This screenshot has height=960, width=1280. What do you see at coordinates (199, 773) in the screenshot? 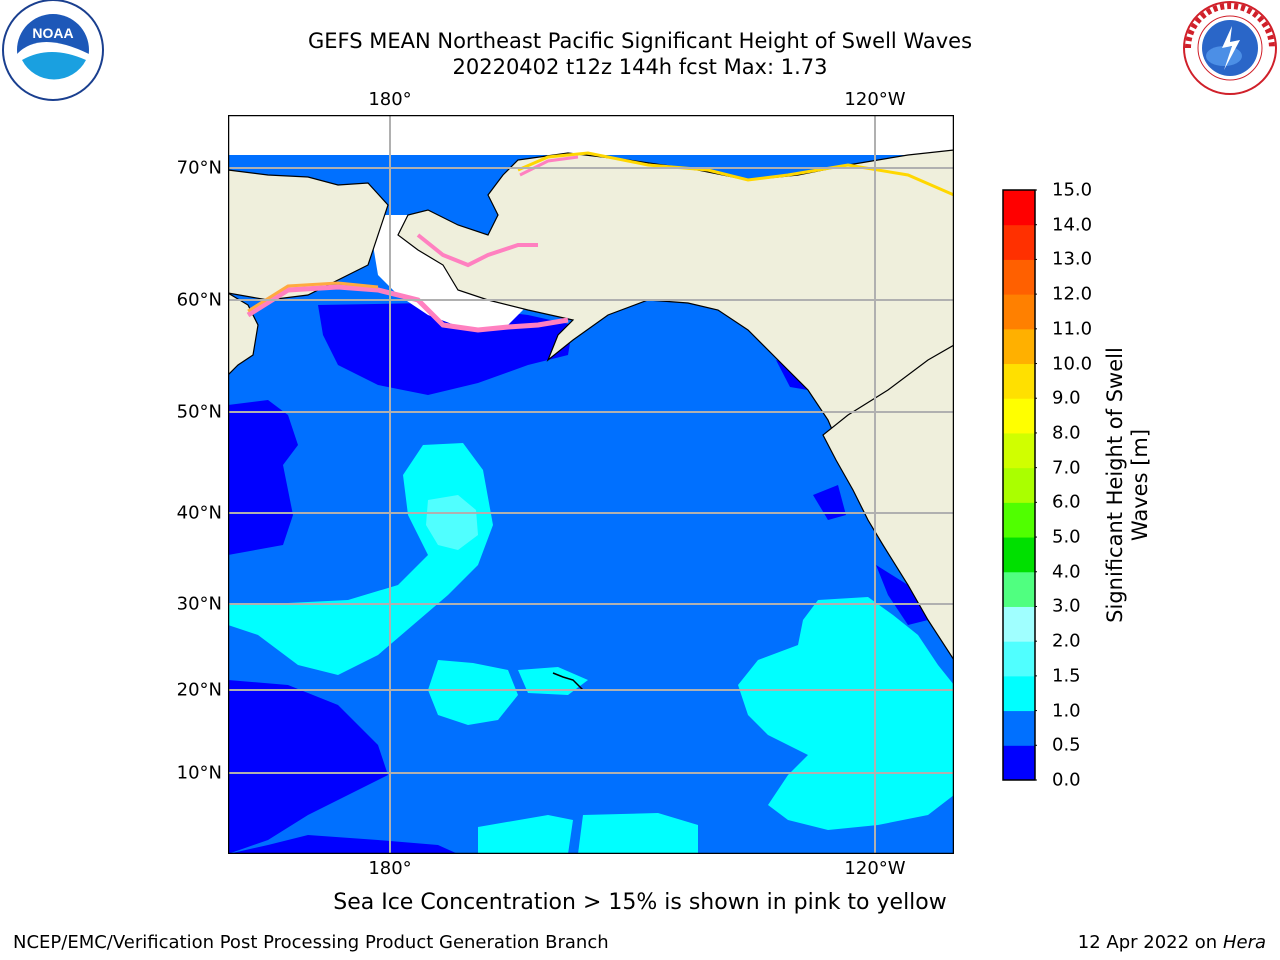
I see `lat-tick-10n: 10°N` at bounding box center [199, 773].